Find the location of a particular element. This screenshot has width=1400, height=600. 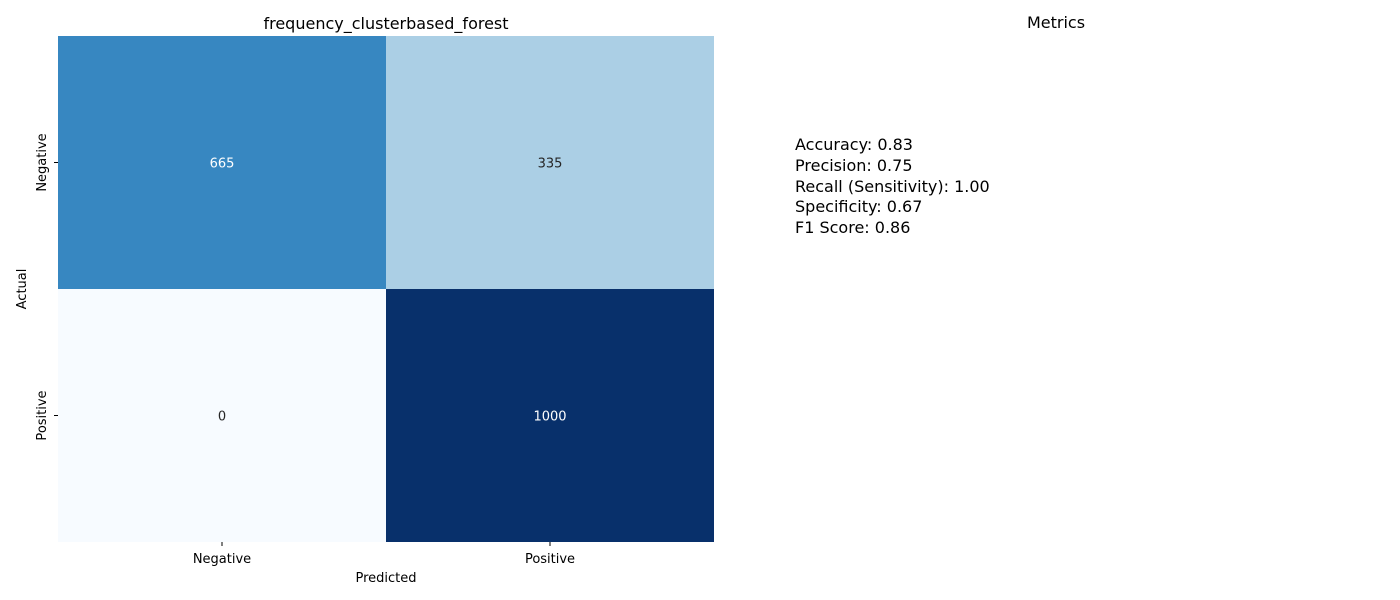

cell-value-label: 665 is located at coordinates (222, 164).